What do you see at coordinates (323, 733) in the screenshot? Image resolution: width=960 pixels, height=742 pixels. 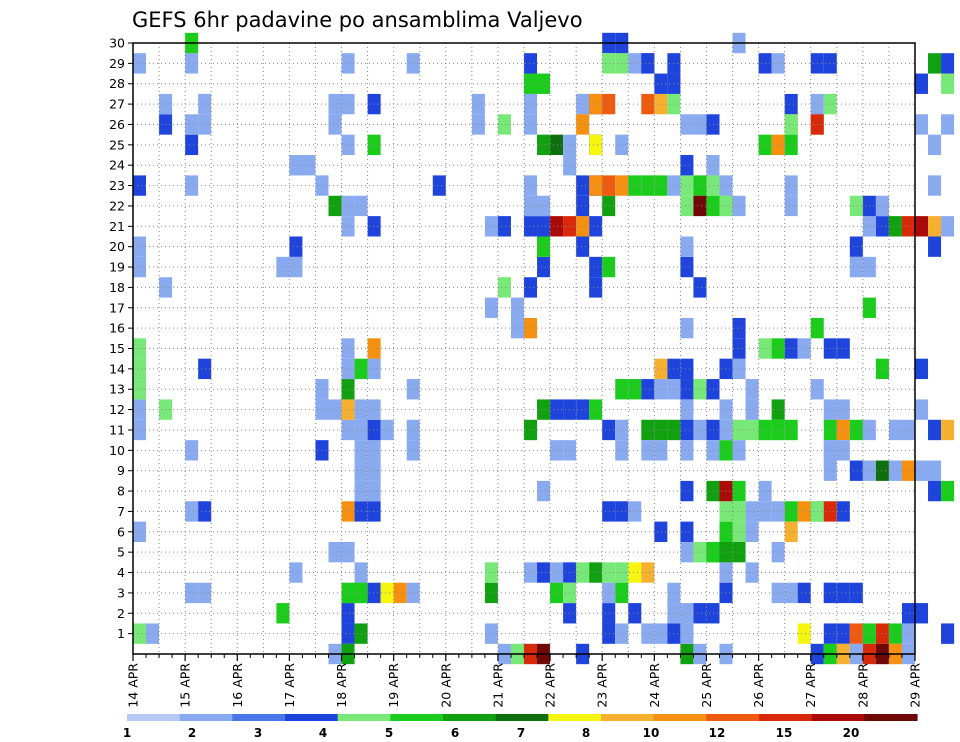 I see `colorbar-label: 4` at bounding box center [323, 733].